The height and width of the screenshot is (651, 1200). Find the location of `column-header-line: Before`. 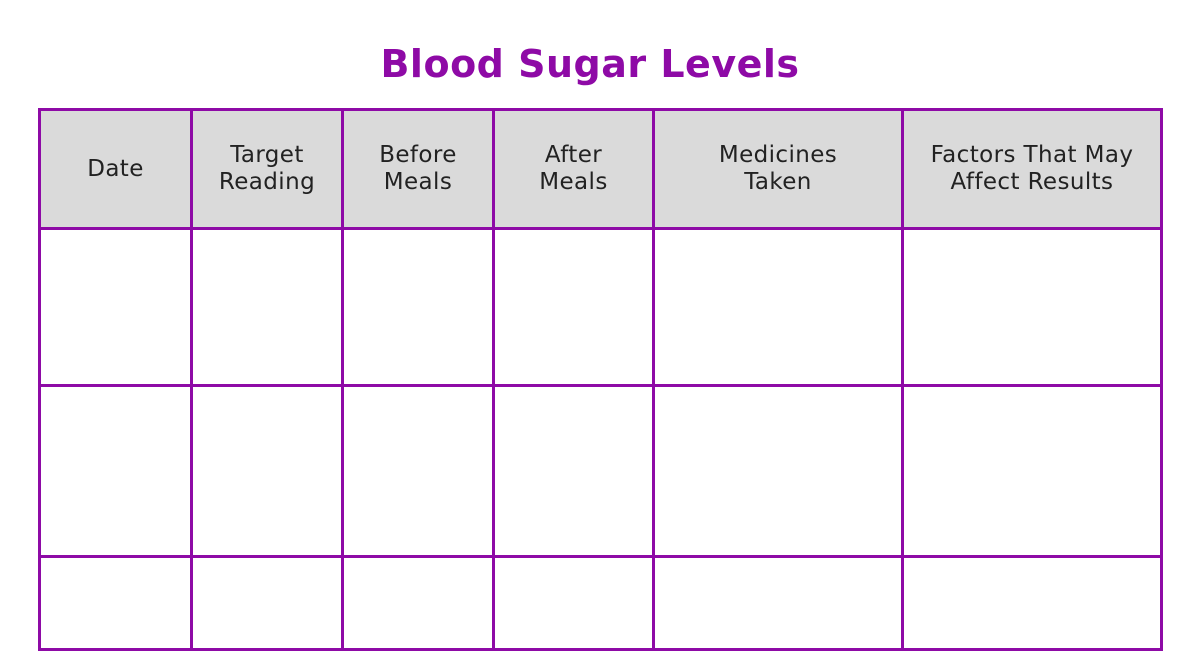

column-header-line: Before is located at coordinates (418, 155).